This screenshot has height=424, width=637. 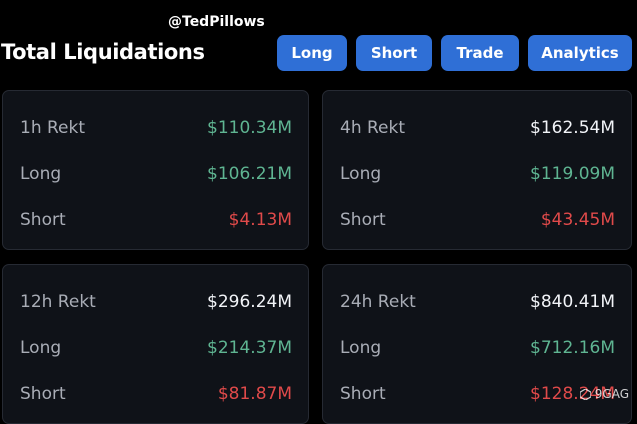 What do you see at coordinates (572, 394) in the screenshot?
I see `short-value: $128.24M` at bounding box center [572, 394].